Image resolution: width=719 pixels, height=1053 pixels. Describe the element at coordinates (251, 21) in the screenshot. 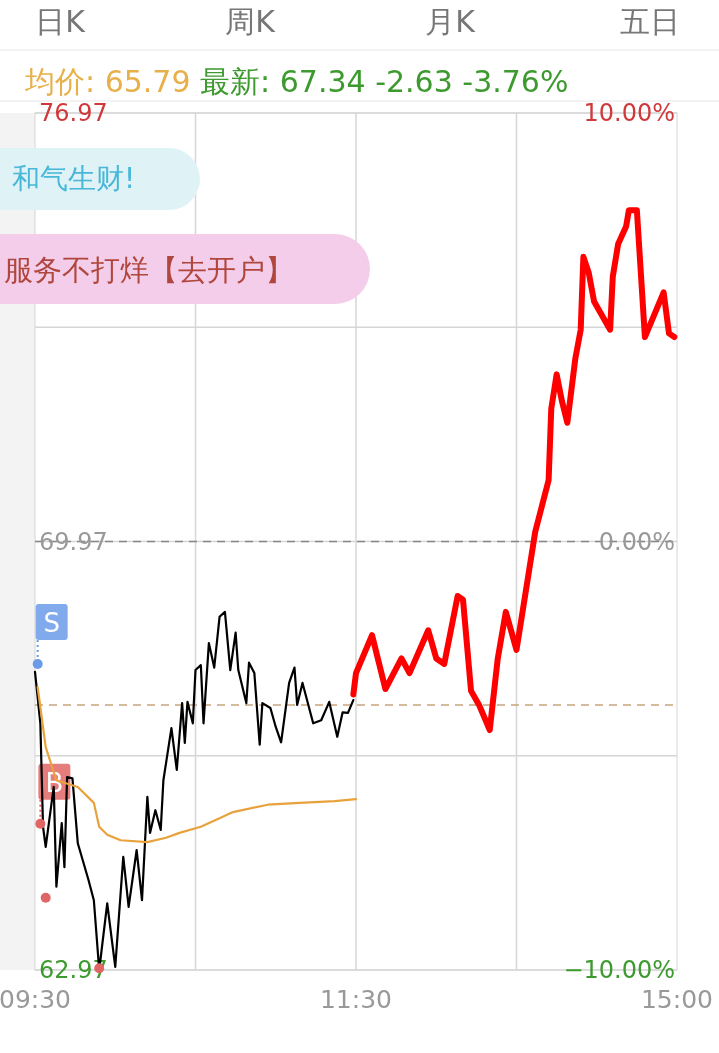

I see `text: 周K` at that location.